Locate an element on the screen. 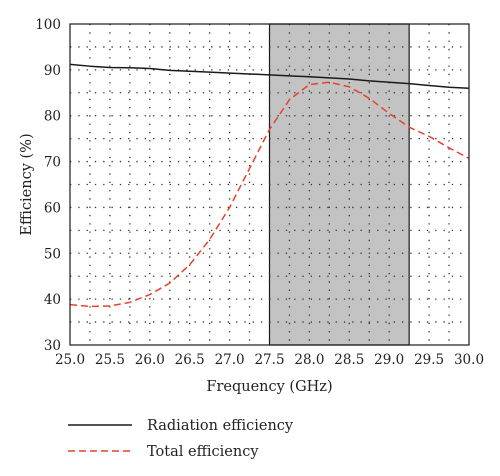 The width and height of the screenshot is (500, 476). x-tick-label: 28.0 is located at coordinates (309, 360).